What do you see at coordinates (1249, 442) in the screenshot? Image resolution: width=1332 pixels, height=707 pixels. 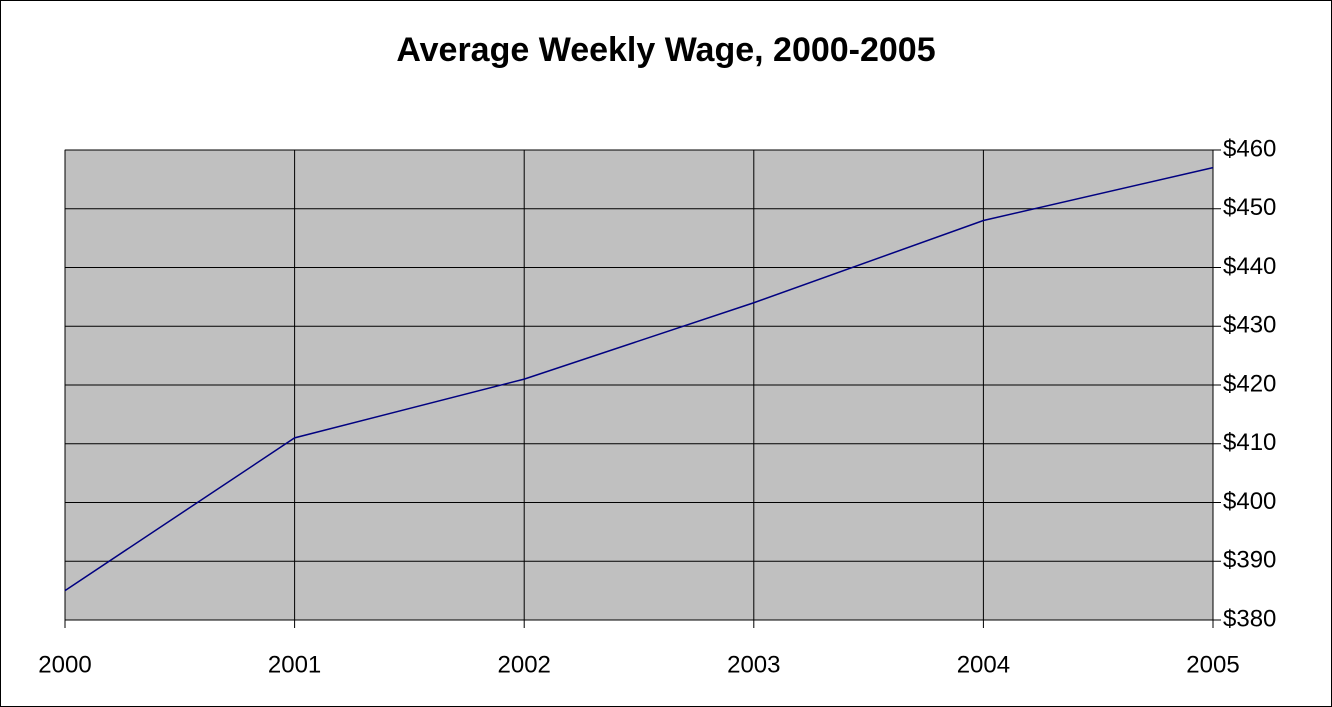 I see `y-tick-label: $410` at bounding box center [1249, 442].